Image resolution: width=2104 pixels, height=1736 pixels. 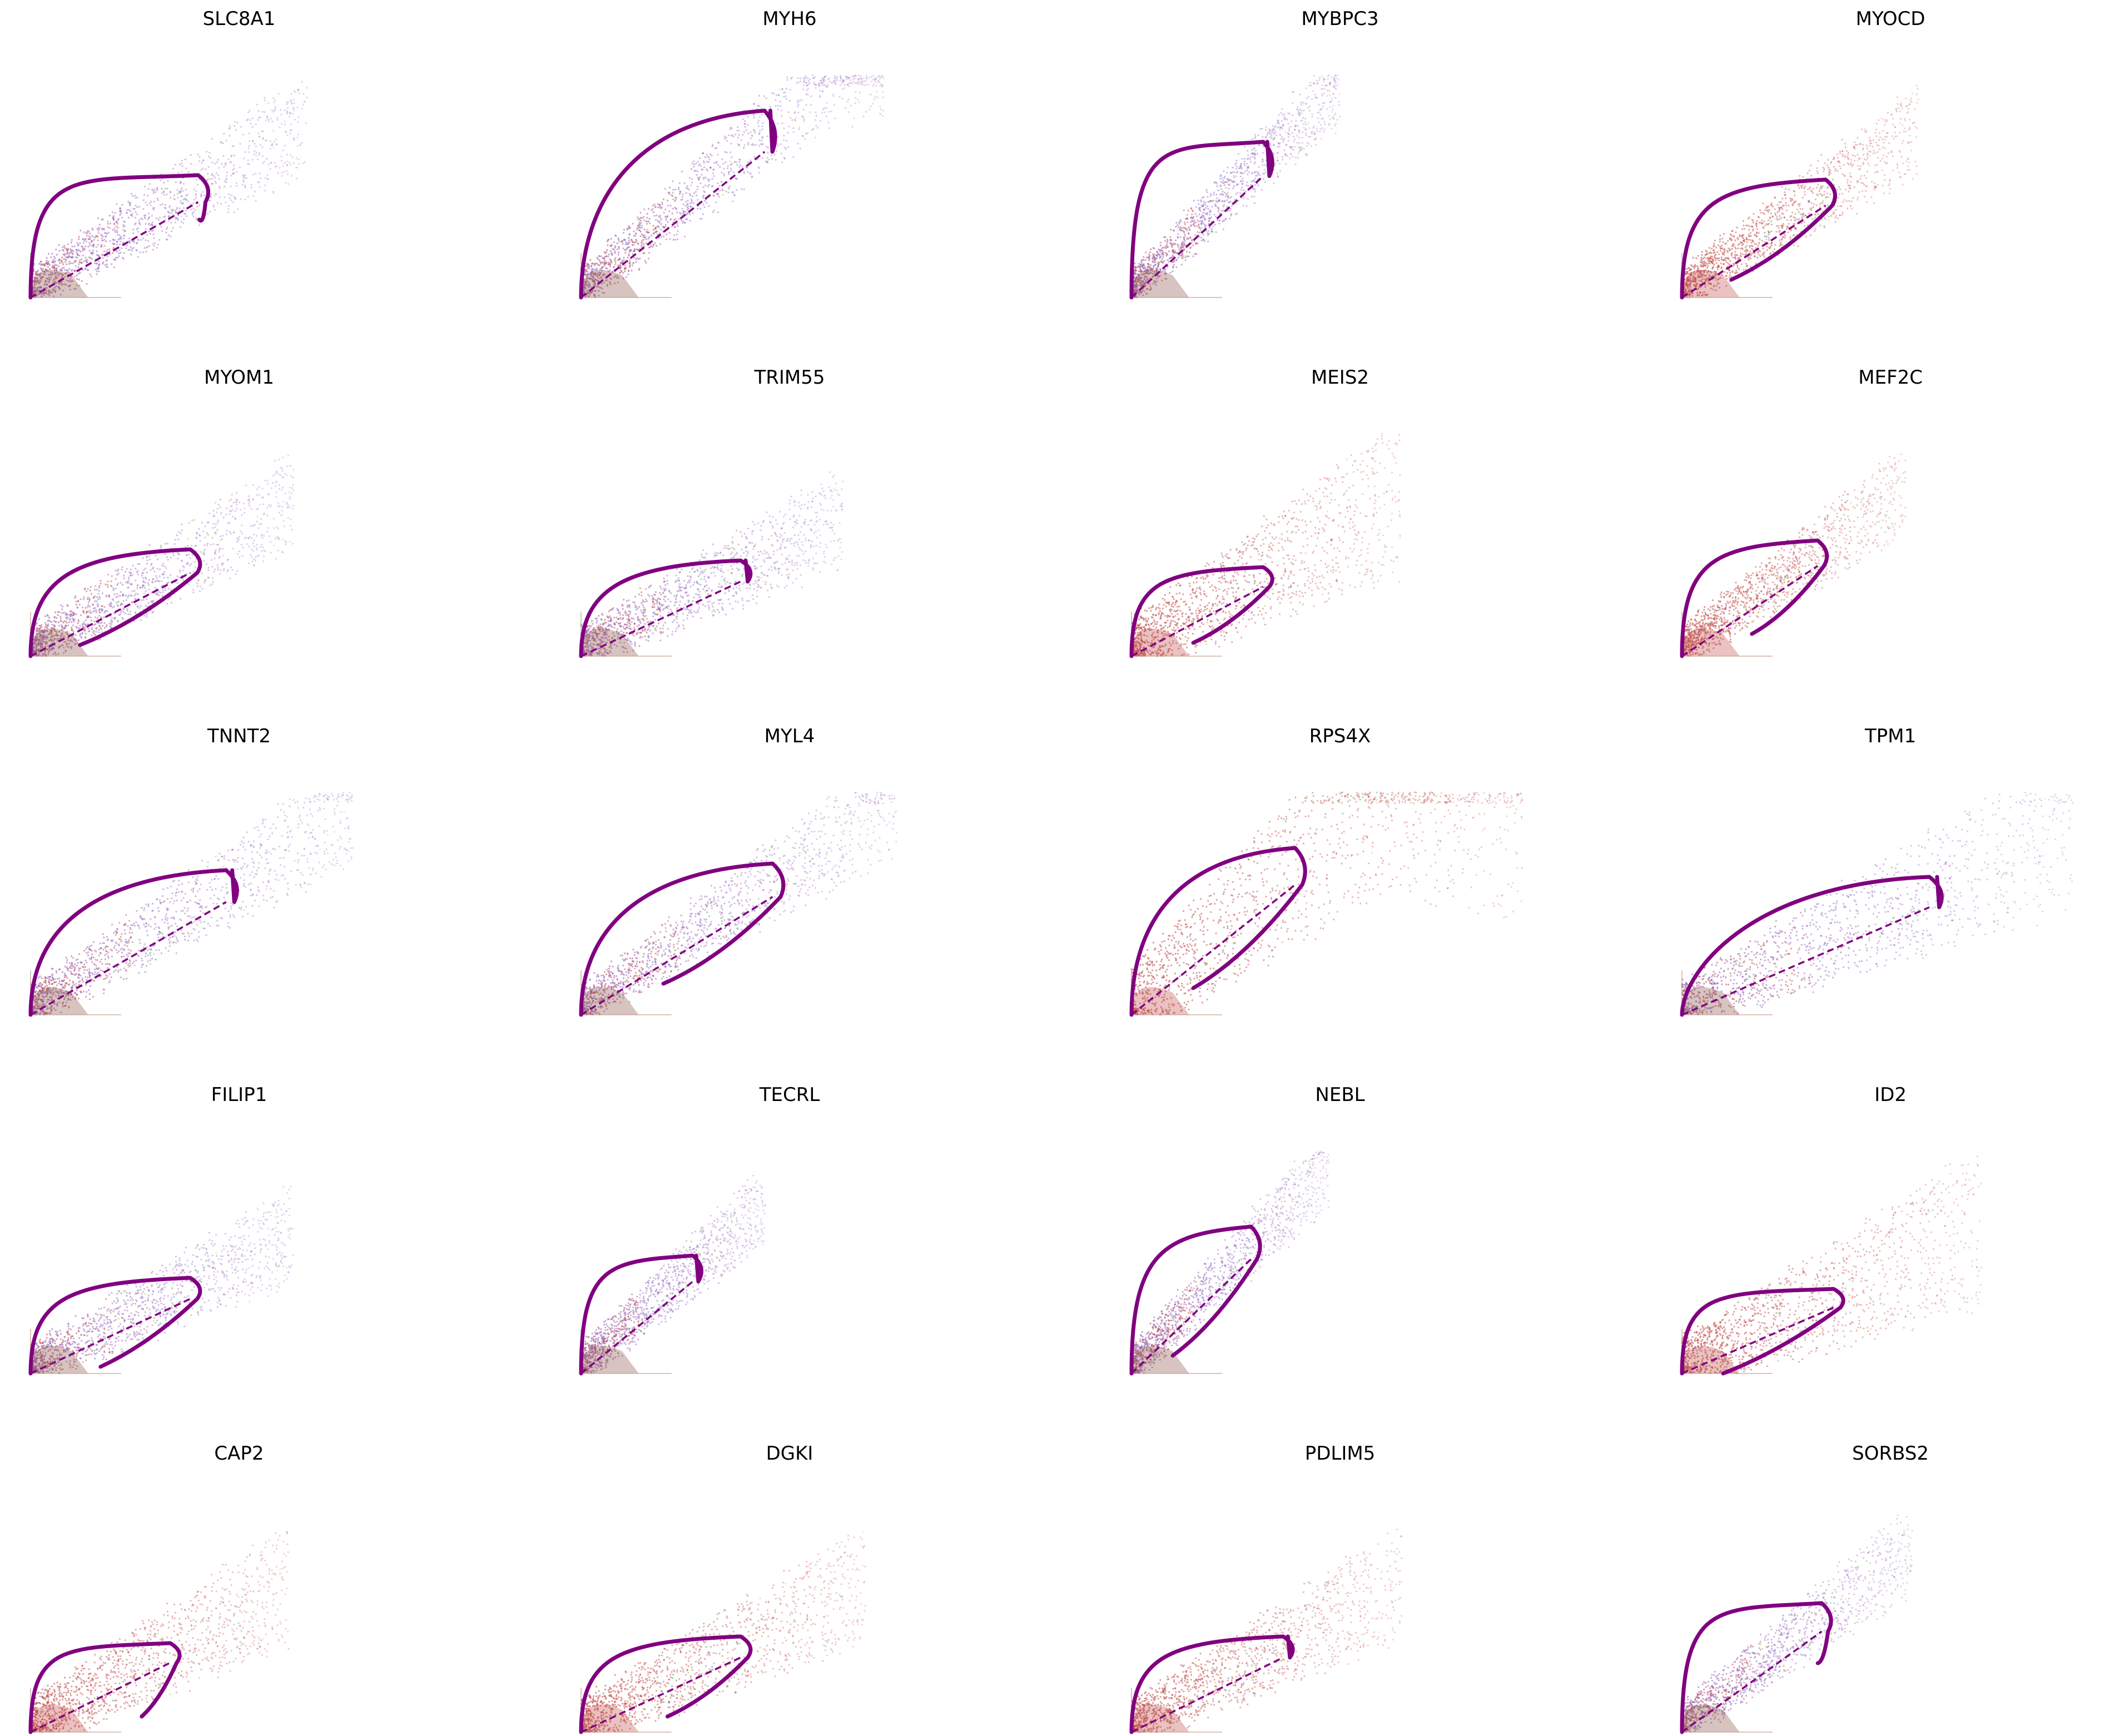 What do you see at coordinates (711, 512) in the screenshot?
I see `panel-trim55: TRIM55` at bounding box center [711, 512].